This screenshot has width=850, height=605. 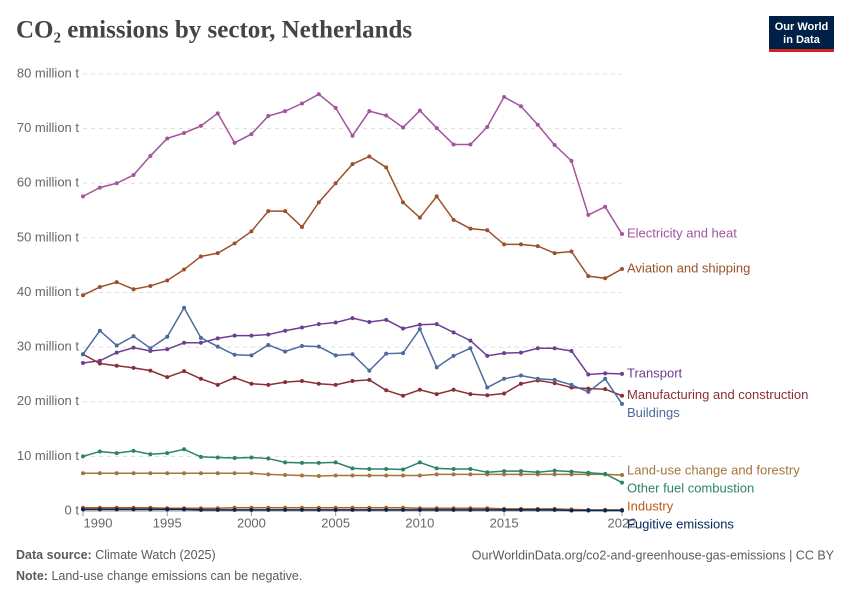 What do you see at coordinates (155, 555) in the screenshot?
I see `source-text: Climate Watch (2025)` at bounding box center [155, 555].